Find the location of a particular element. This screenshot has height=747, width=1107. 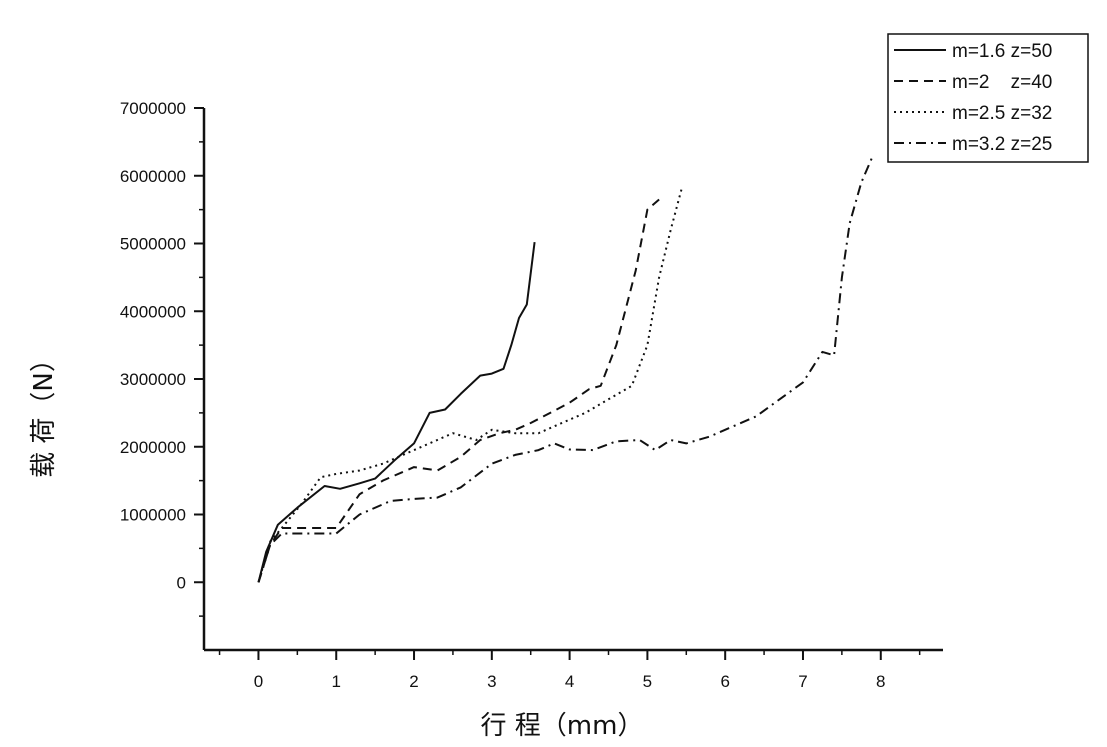

x-tick-label: 1 is located at coordinates (336, 681).